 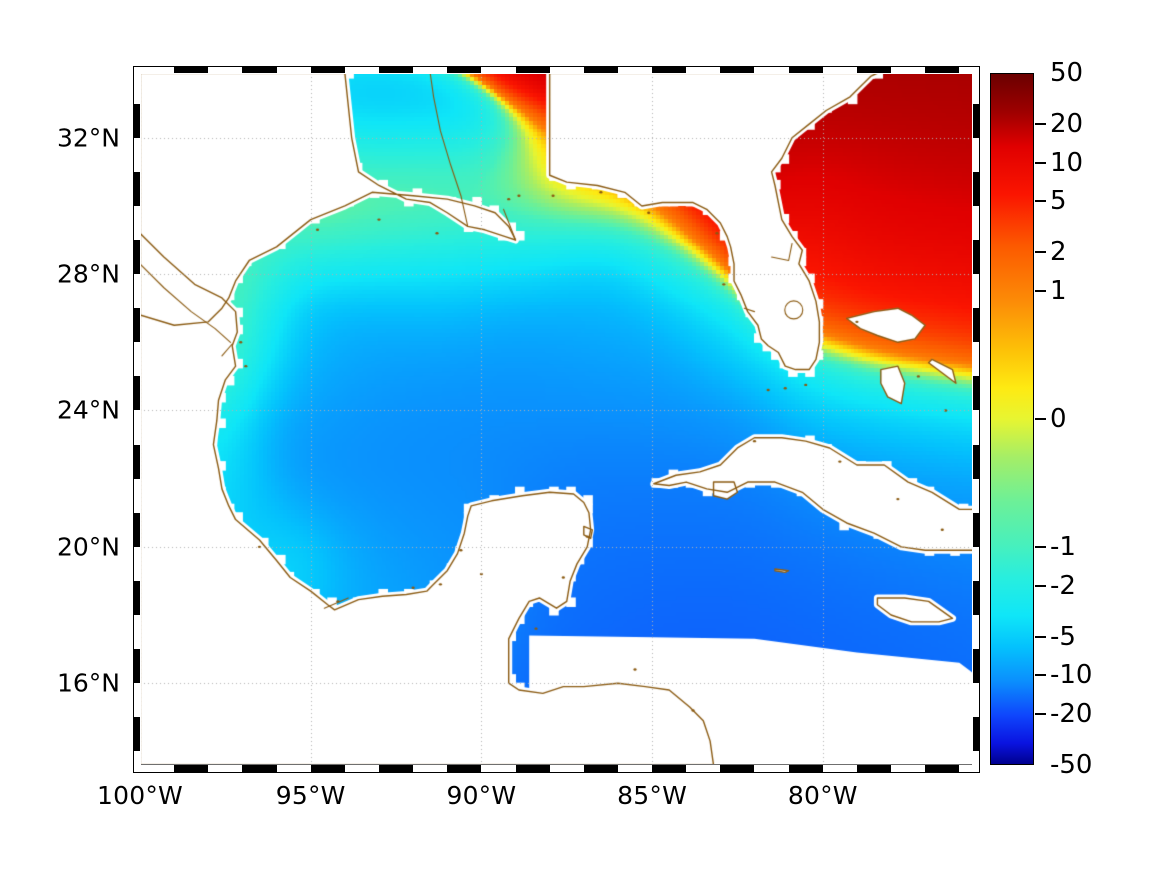 What do you see at coordinates (1058, 201) in the screenshot?
I see `colorbar-tick-label-3: 5` at bounding box center [1058, 201].